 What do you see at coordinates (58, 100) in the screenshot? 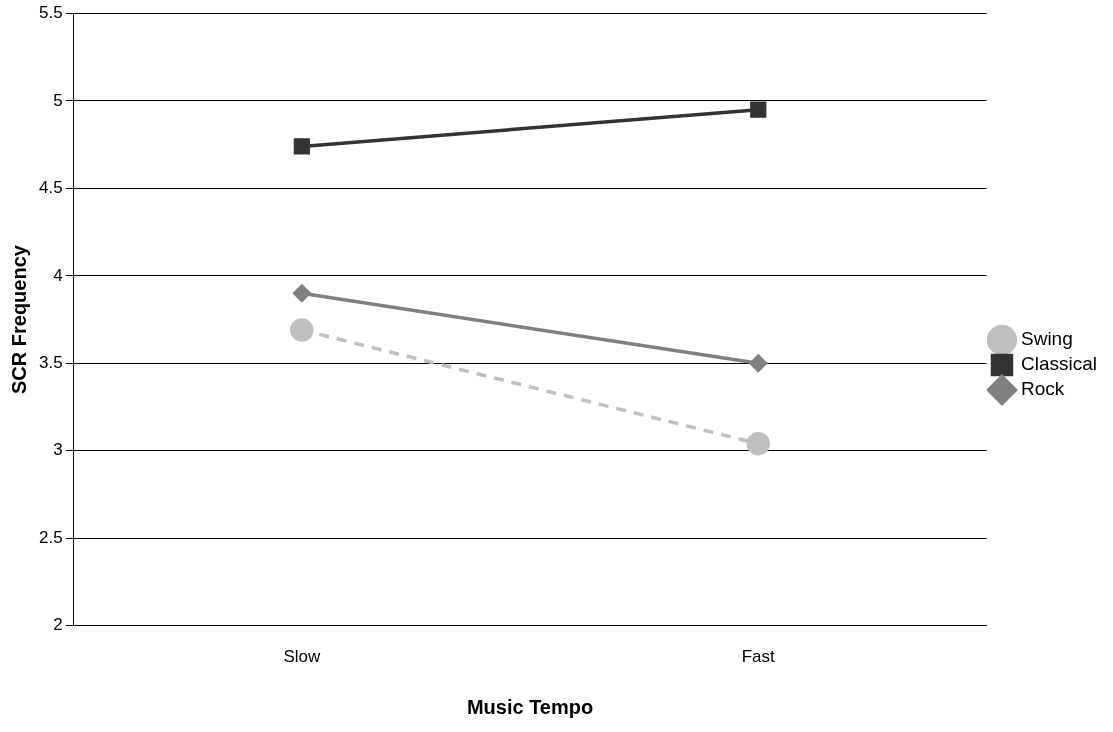
I see `y-tick-label: 5` at bounding box center [58, 100].